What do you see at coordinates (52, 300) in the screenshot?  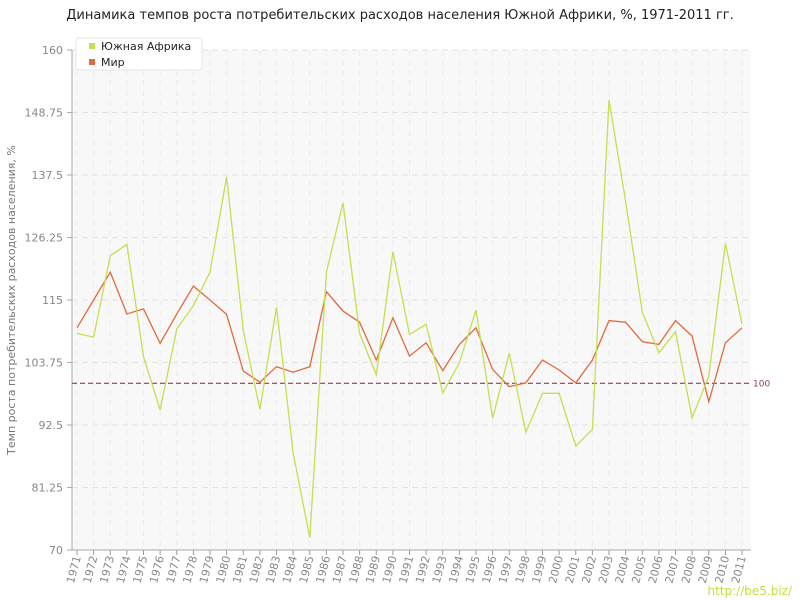 I see `y-tick-label: 115` at bounding box center [52, 300].